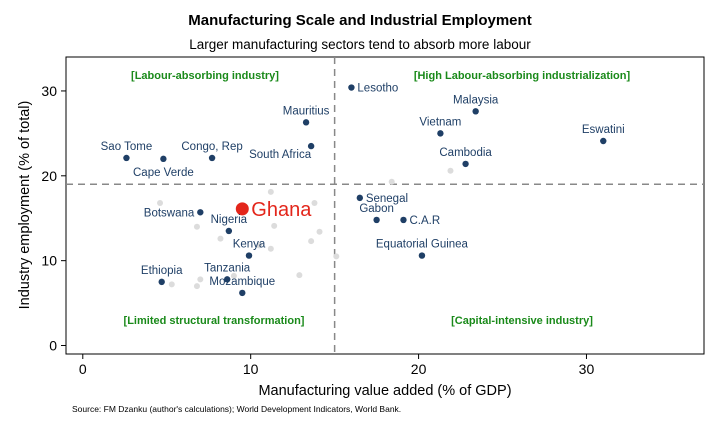  Describe the element at coordinates (306, 111) in the screenshot. I see `country-label: Mauritius` at that location.